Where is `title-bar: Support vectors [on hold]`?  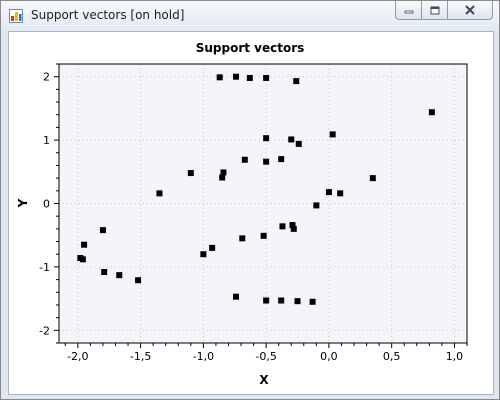
title-bar: Support vectors [on hold] is located at coordinates (250, 16).